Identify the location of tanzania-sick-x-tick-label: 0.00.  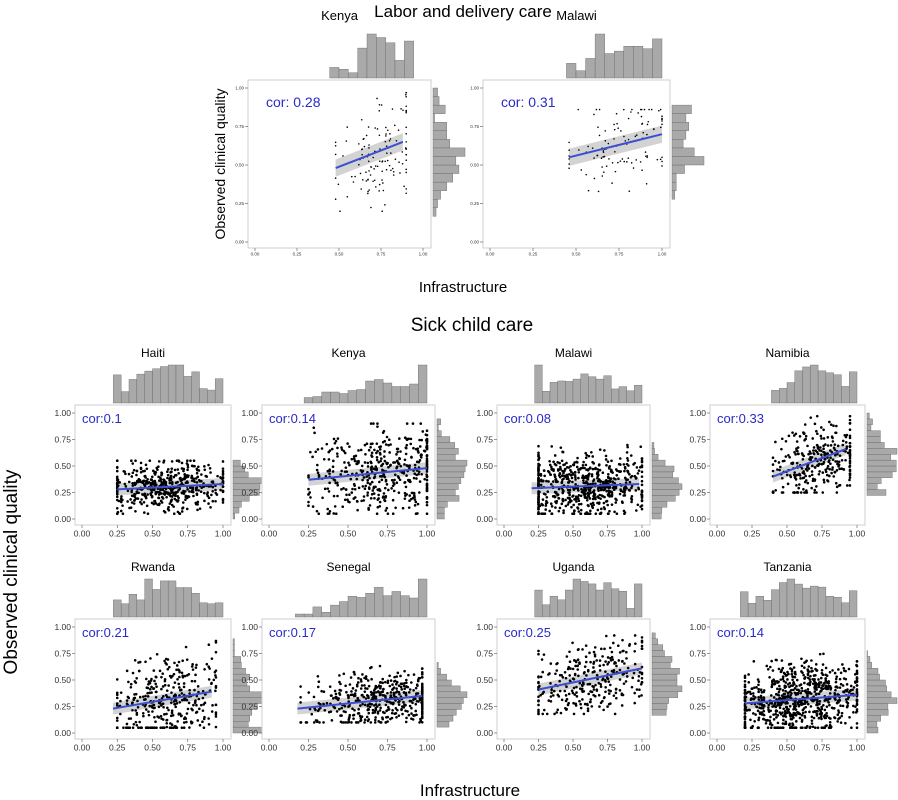
(717, 748).